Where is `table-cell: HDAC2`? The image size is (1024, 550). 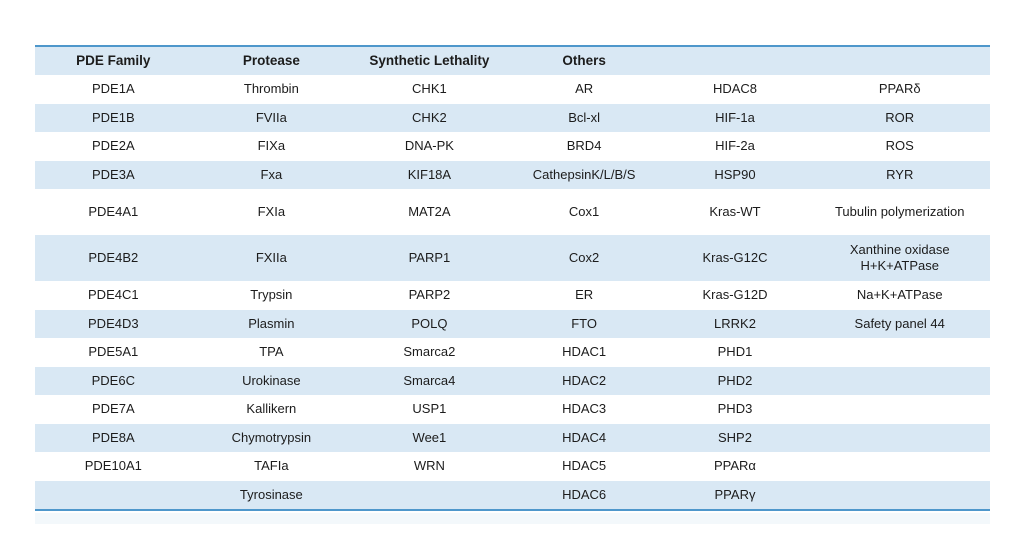 table-cell: HDAC2 is located at coordinates (584, 380).